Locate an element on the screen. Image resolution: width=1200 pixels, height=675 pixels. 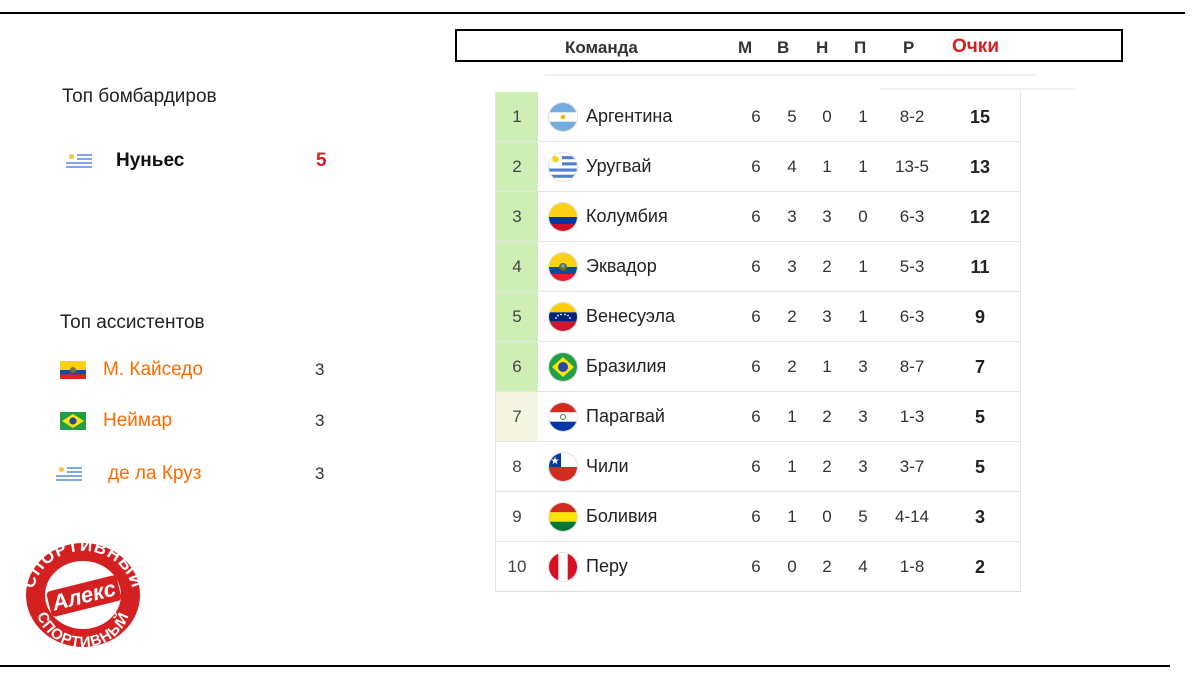
top-divider is located at coordinates (592, 13).